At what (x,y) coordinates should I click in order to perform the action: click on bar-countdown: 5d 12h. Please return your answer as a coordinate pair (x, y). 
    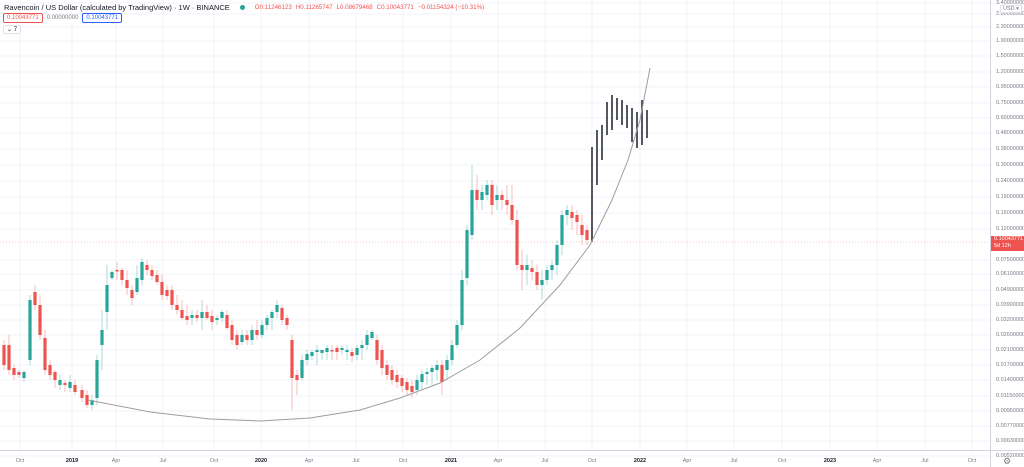
    Looking at the image, I should click on (1002, 246).